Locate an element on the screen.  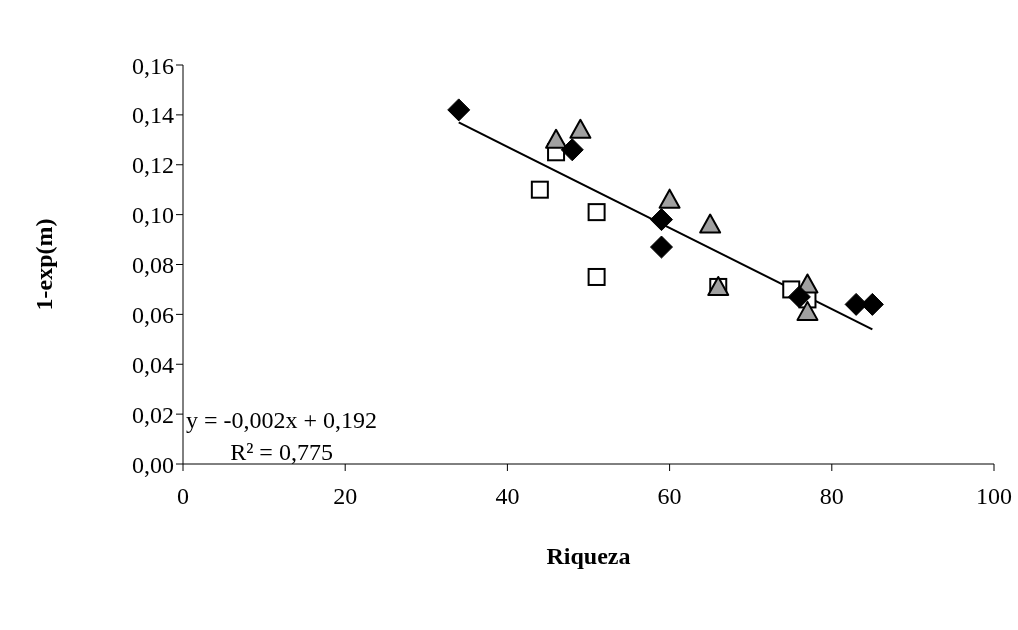
y-tick-label: 0,08 is located at coordinates (153, 265).